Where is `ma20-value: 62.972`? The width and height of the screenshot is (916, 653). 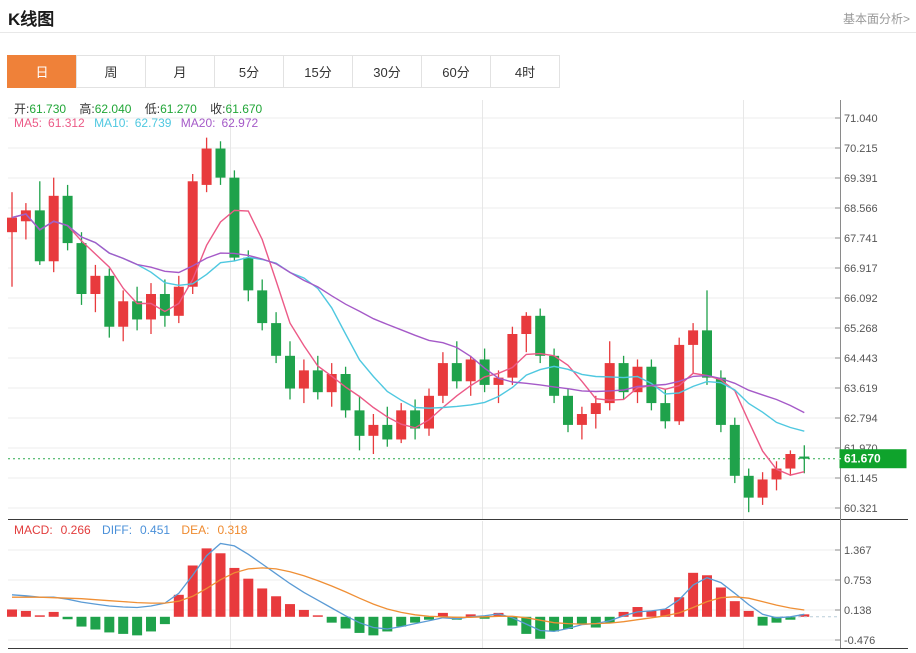 ma20-value: 62.972 is located at coordinates (240, 123).